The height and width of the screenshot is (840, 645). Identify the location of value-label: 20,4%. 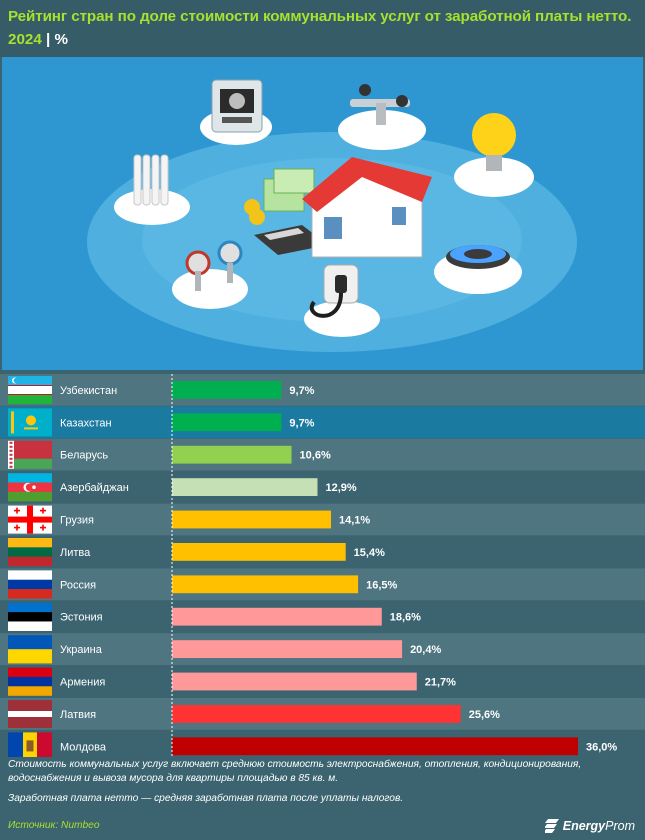
(425, 650).